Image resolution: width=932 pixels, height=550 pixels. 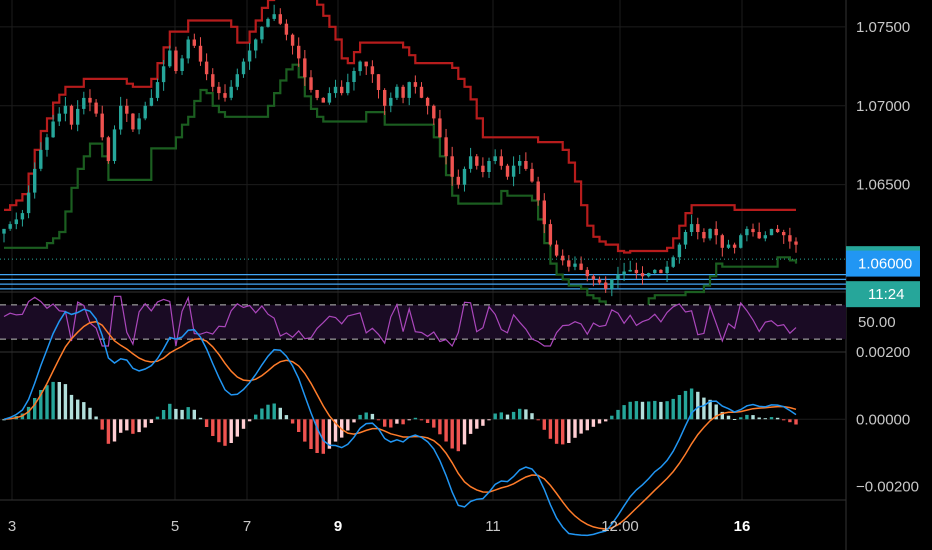 What do you see at coordinates (423, 321) in the screenshot?
I see `rsi-panel` at bounding box center [423, 321].